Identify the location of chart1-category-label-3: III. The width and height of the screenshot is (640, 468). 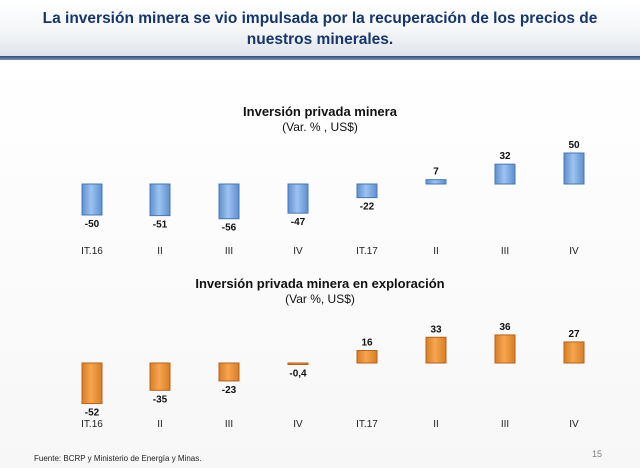
(229, 251).